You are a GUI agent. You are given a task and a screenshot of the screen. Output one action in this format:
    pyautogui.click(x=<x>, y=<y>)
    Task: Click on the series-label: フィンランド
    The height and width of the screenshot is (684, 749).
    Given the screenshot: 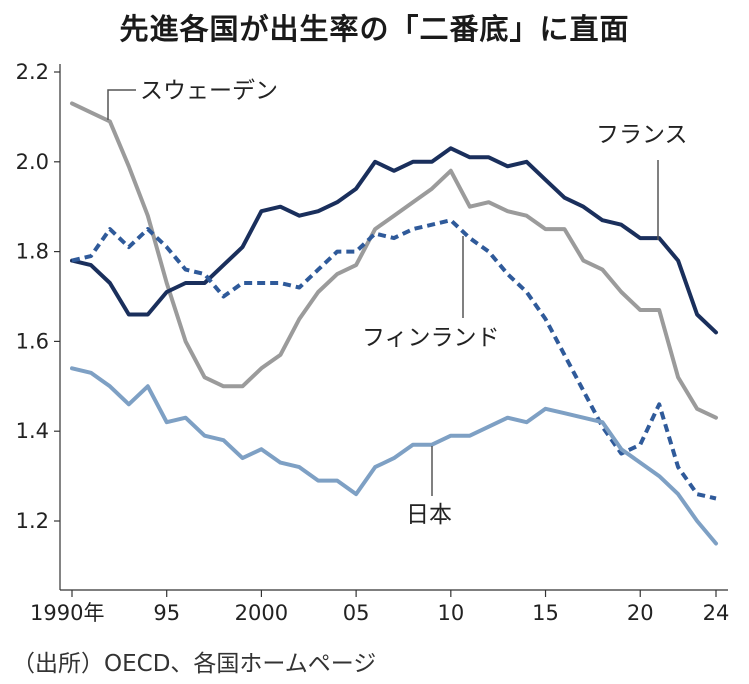 What is the action you would take?
    pyautogui.click(x=431, y=338)
    